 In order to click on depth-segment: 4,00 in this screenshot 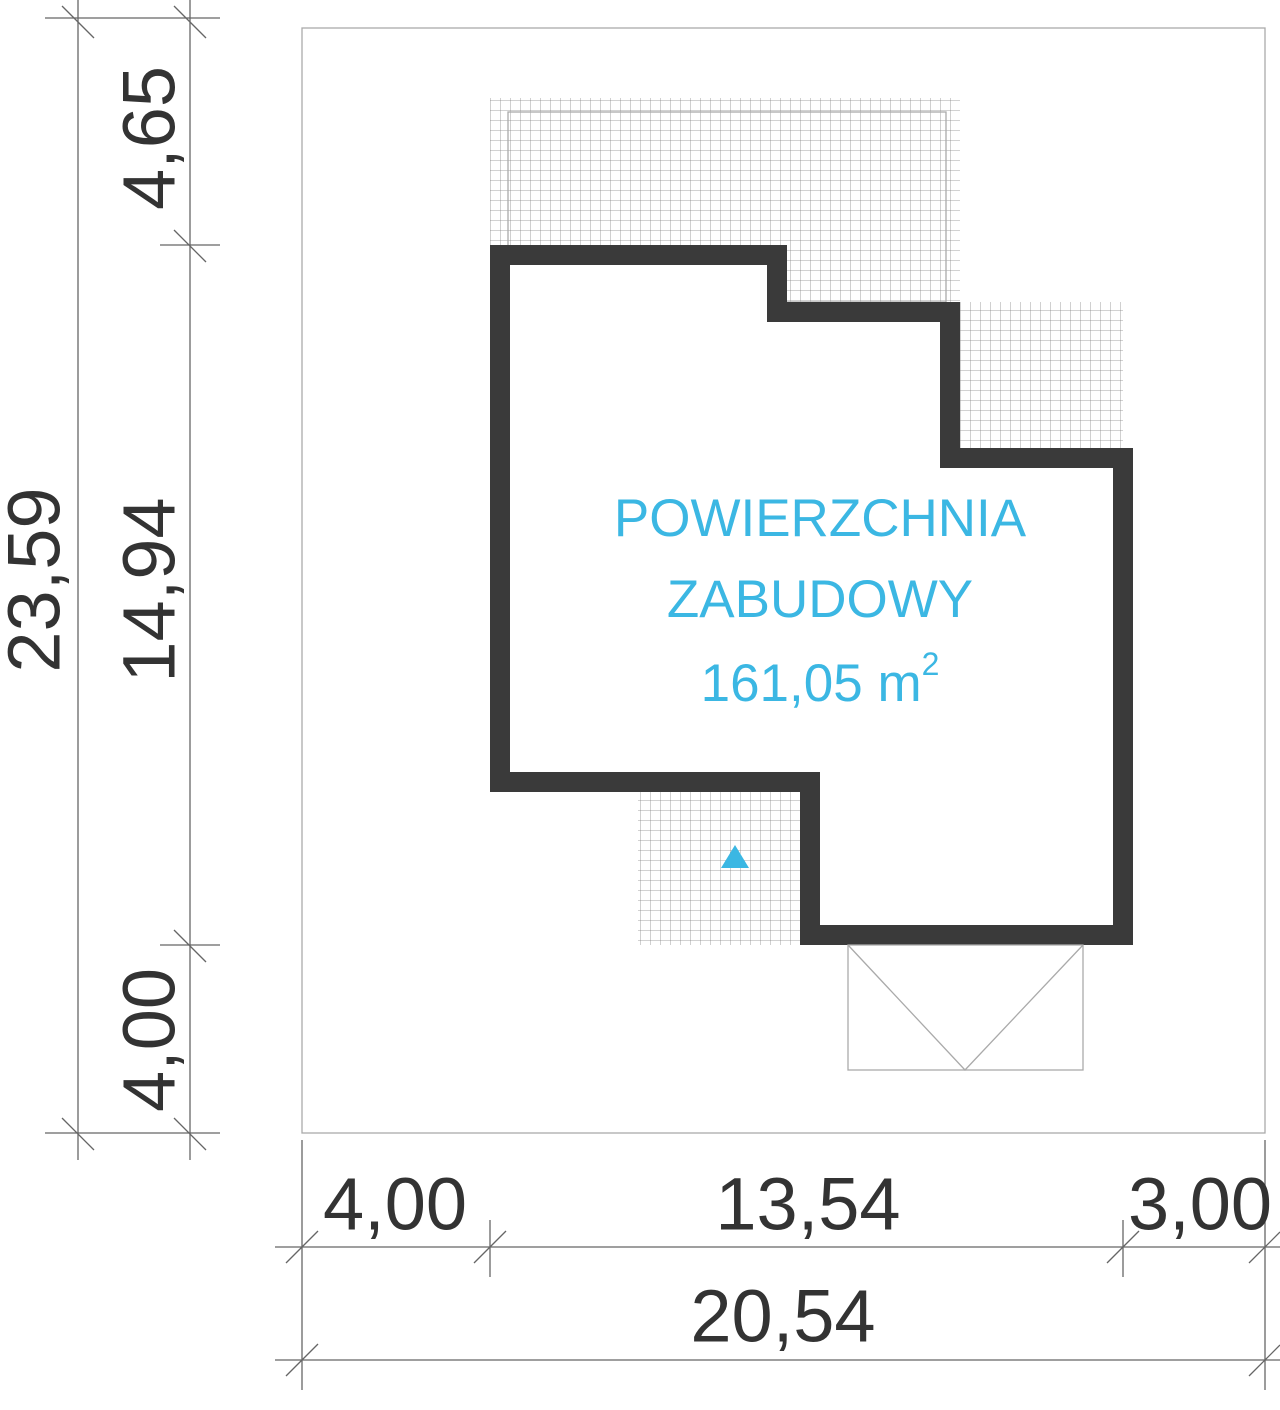, I will do `click(149, 1040)`.